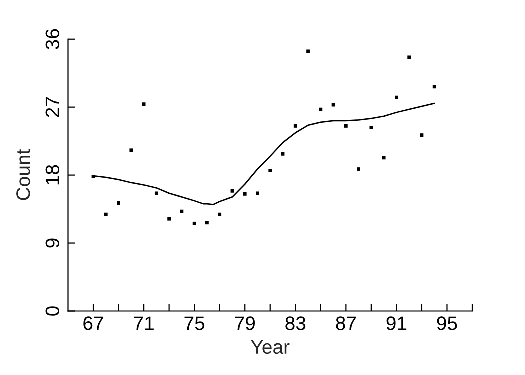  What do you see at coordinates (270, 347) in the screenshot?
I see `x-axis-title: Year` at bounding box center [270, 347].